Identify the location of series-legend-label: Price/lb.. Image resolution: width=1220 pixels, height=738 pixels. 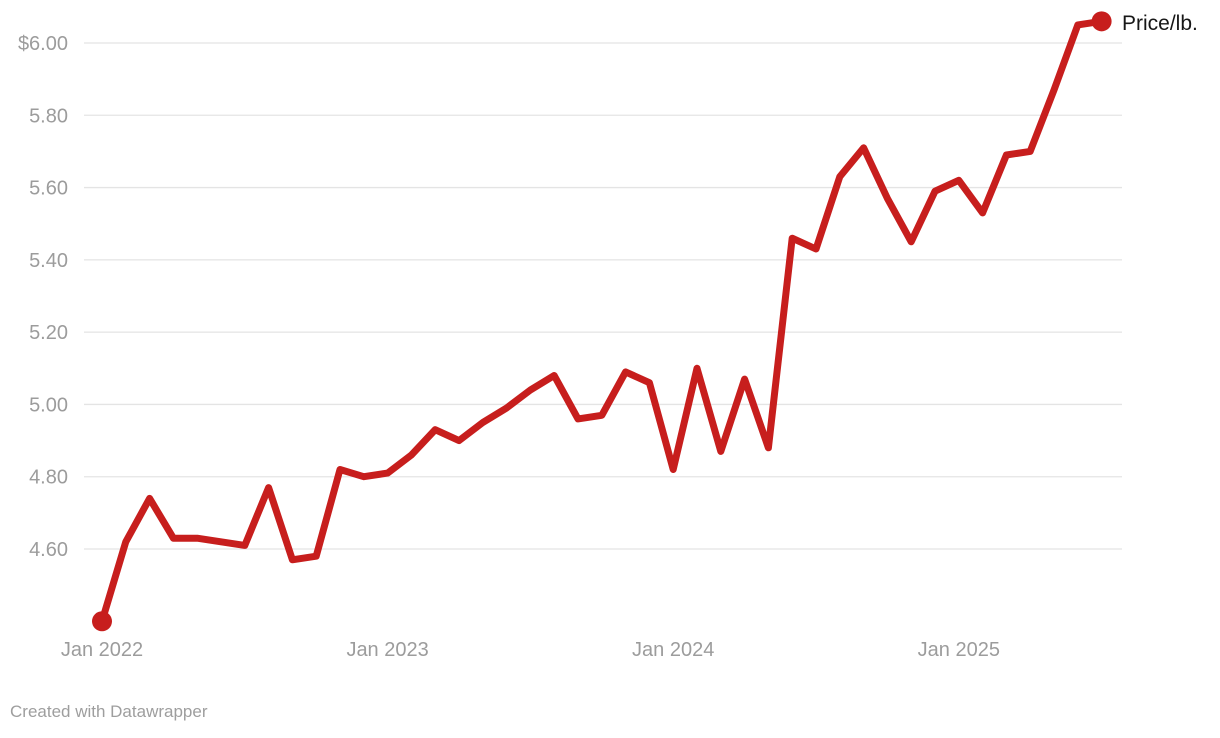
(1160, 23).